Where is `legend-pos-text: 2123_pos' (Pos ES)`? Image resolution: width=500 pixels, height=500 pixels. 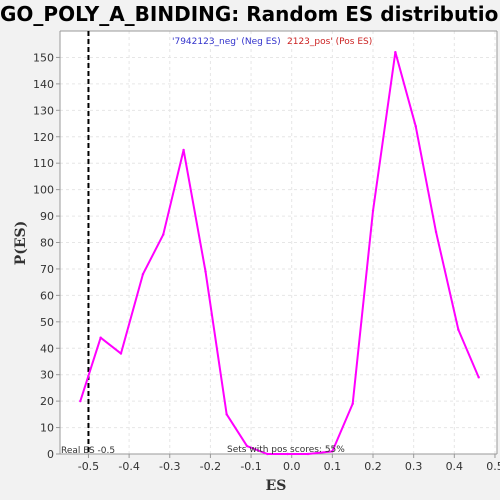 legend-pos-text: 2123_pos' (Pos ES) is located at coordinates (329, 42).